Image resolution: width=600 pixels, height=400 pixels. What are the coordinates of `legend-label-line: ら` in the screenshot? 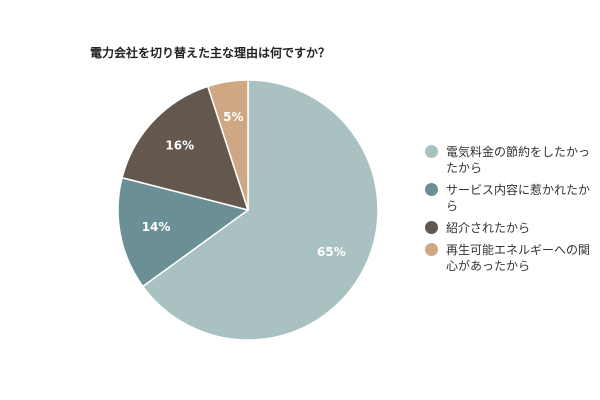 It's located at (452, 206).